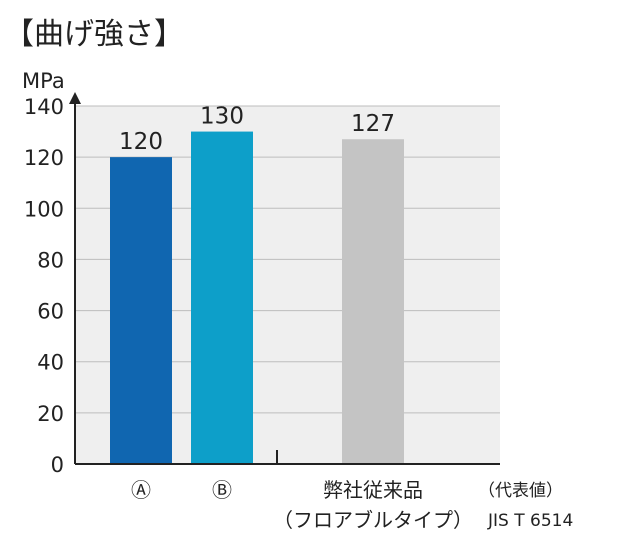 The image size is (620, 560). I want to click on y-tick-label: 120, so click(44, 158).